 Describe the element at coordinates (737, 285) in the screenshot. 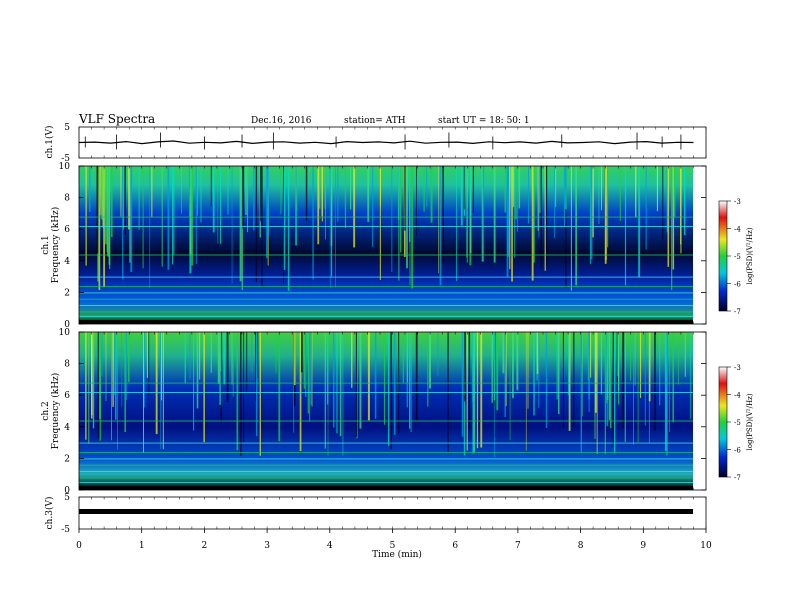

I see `colorbar-tick-label: -6` at that location.